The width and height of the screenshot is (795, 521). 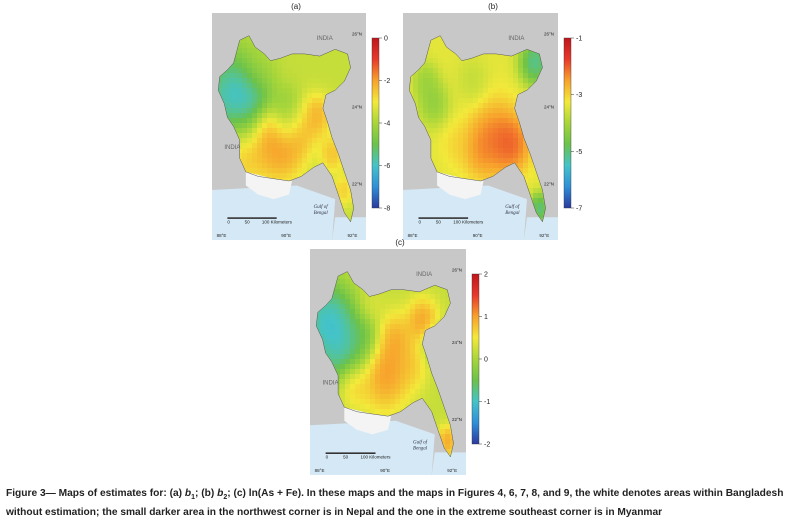 I want to click on caption-prefix: Figure 3— Maps of estimates for: (a), so click(x=95, y=493).